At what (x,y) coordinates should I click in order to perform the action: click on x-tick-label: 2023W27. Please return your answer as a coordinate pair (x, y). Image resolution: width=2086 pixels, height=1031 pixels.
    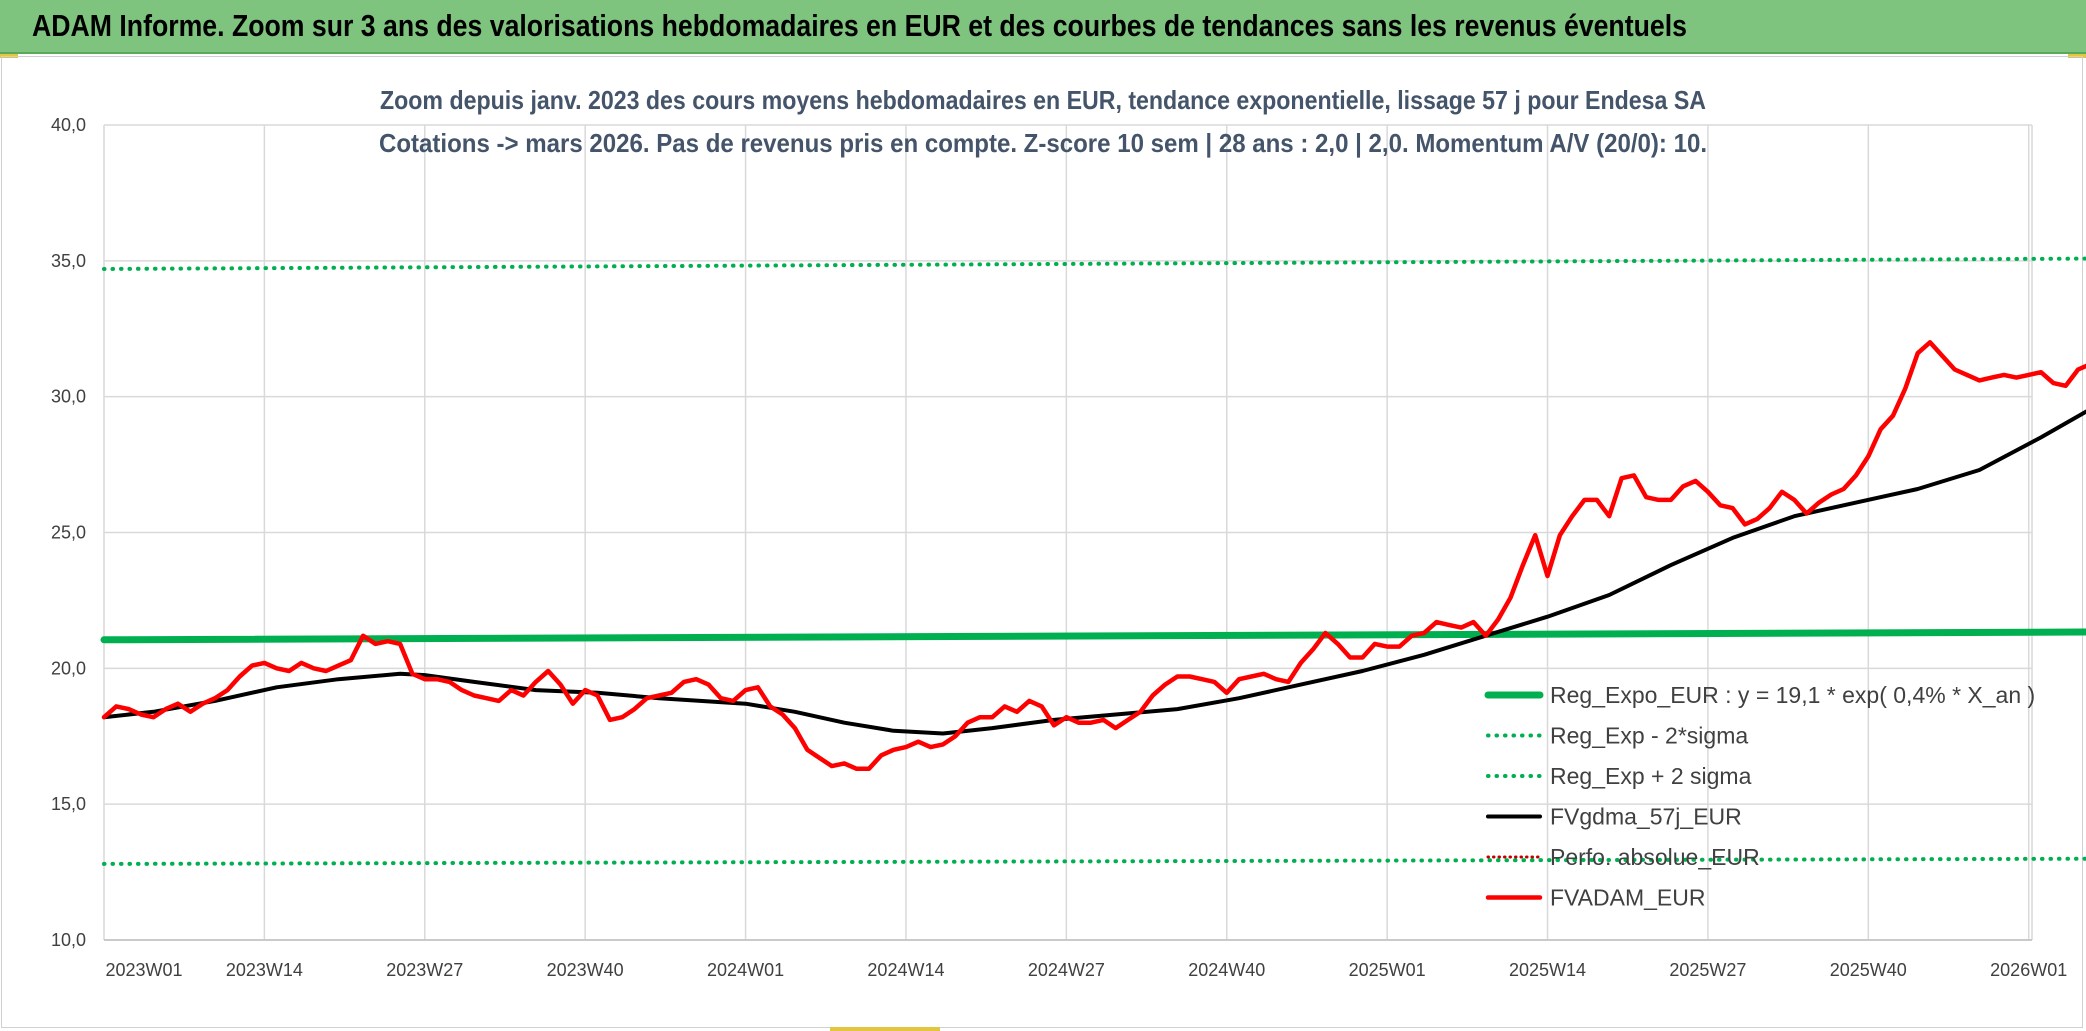
    Looking at the image, I should click on (424, 970).